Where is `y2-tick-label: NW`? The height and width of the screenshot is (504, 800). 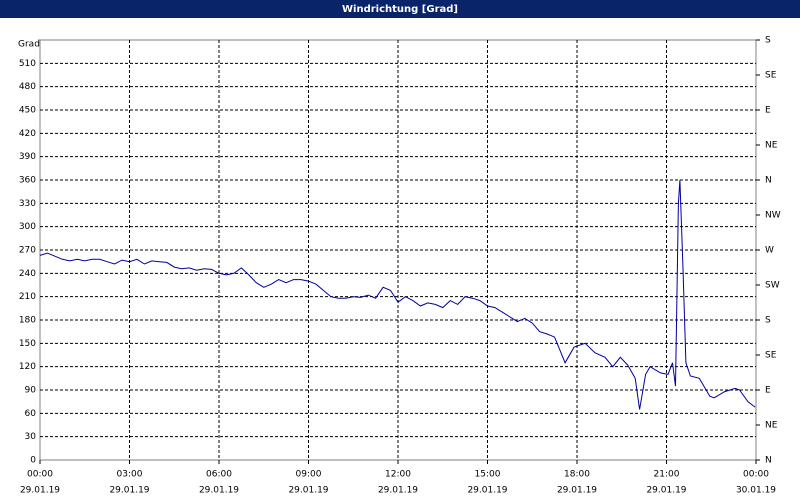 y2-tick-label: NW is located at coordinates (773, 216).